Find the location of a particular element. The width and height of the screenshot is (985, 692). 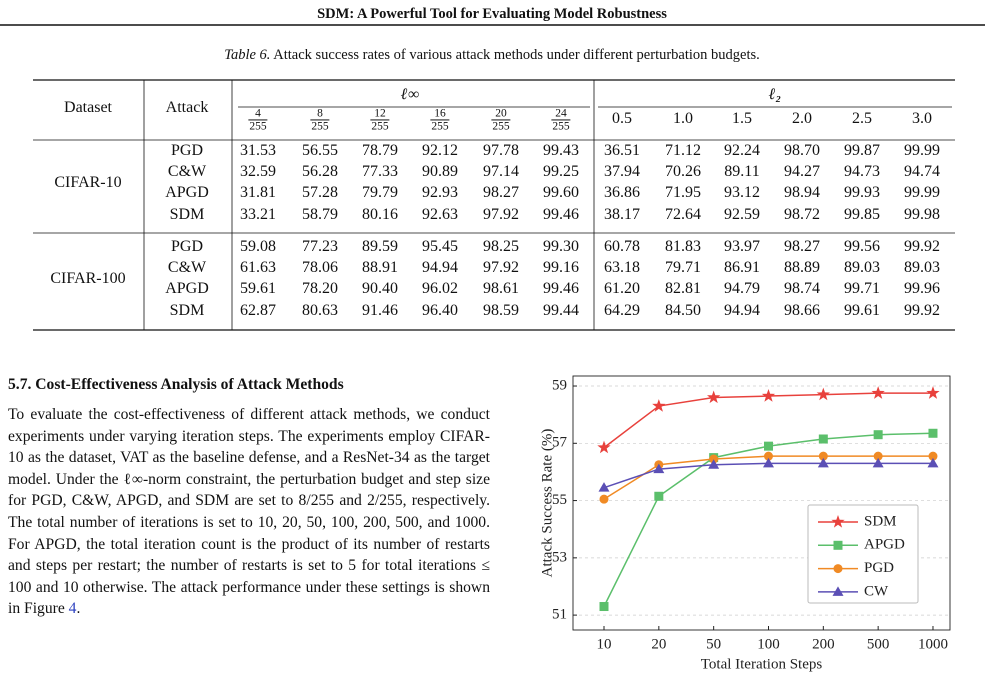

x-tick-label: 20 is located at coordinates (658, 644).